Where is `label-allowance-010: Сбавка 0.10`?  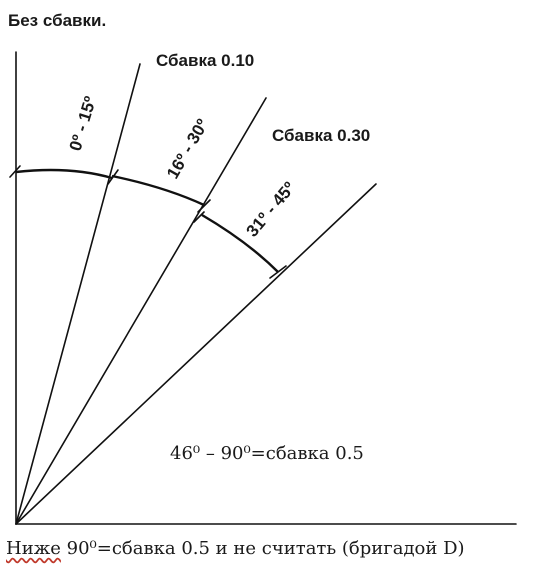 label-allowance-010: Сбавка 0.10 is located at coordinates (205, 60).